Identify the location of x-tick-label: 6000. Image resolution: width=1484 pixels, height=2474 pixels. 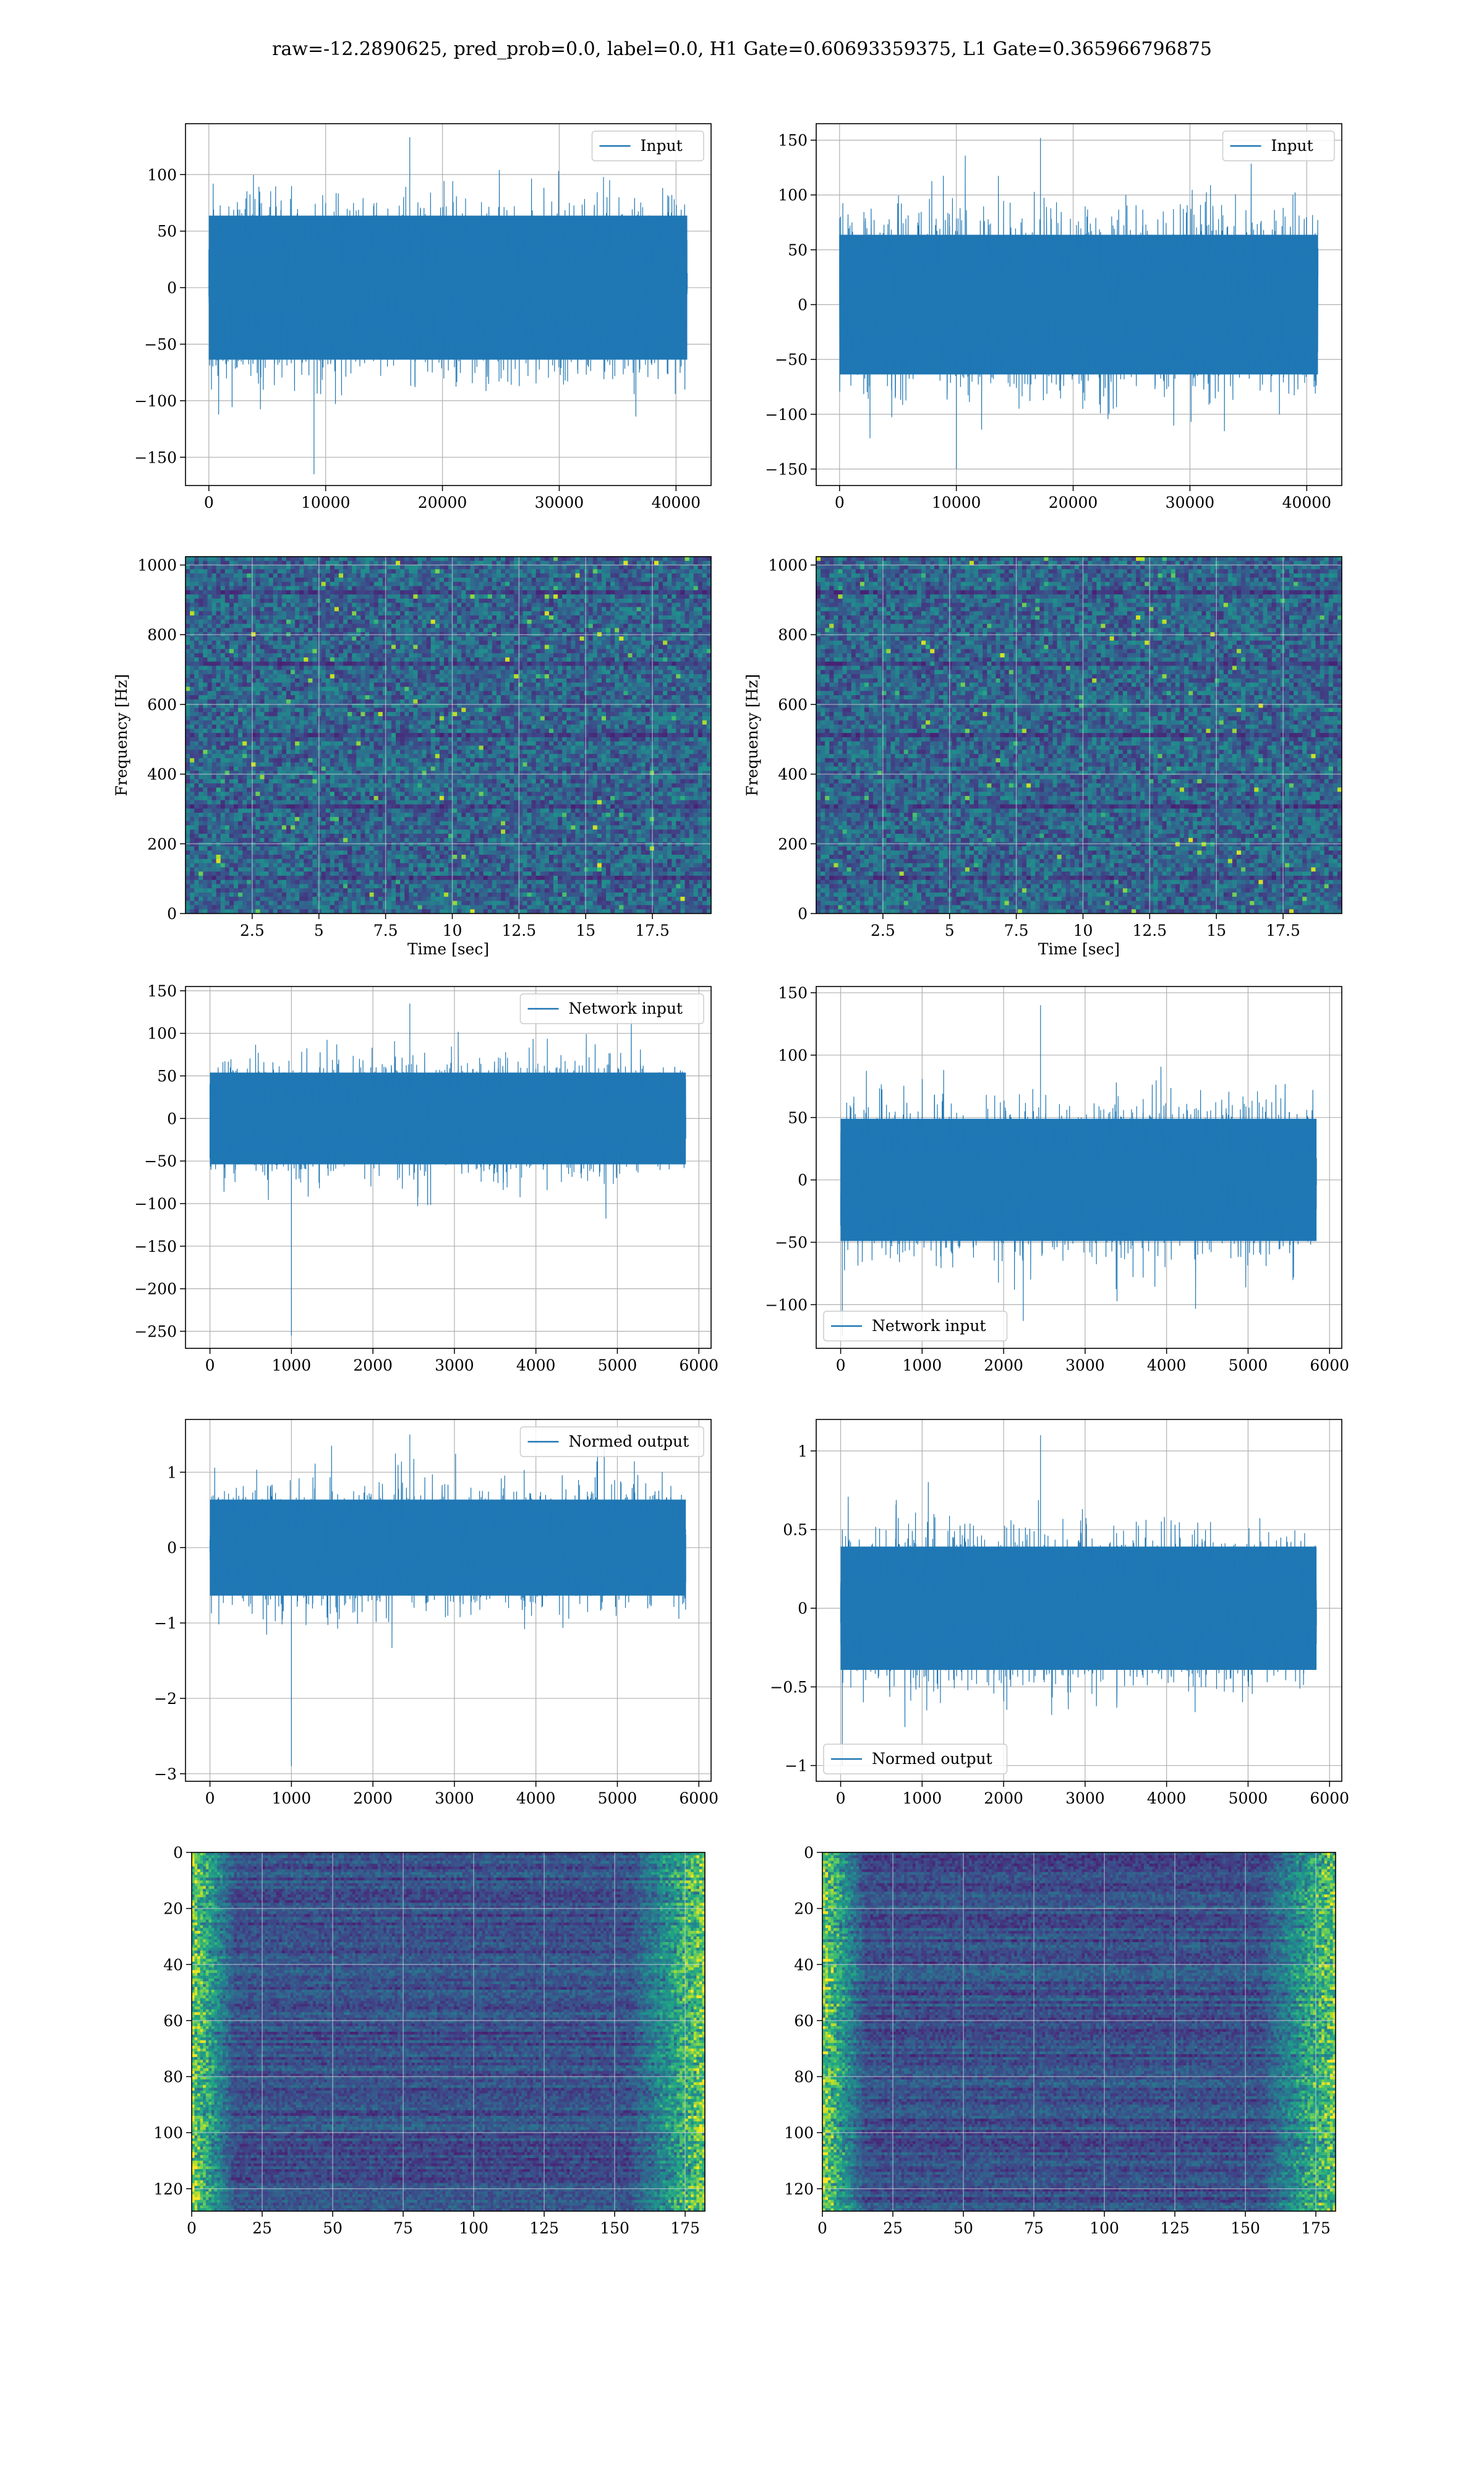
(1329, 1365).